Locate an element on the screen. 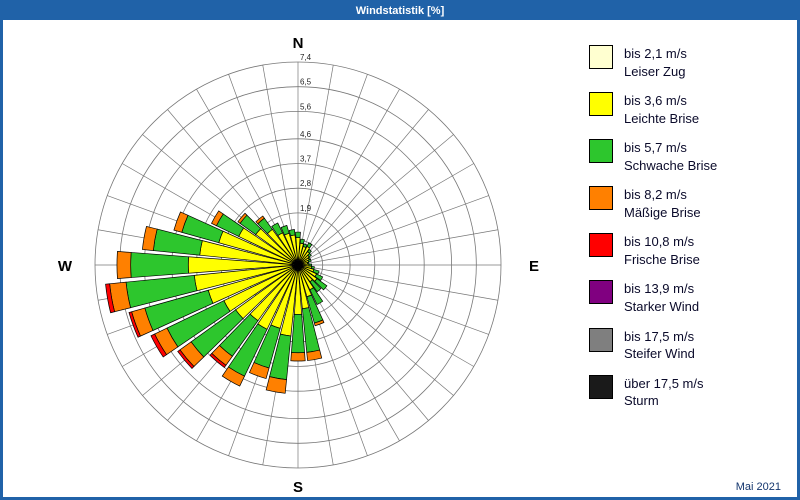 The image size is (800, 500). legend-item: bis 10,8 m/s Frische Brise is located at coordinates (689, 250).